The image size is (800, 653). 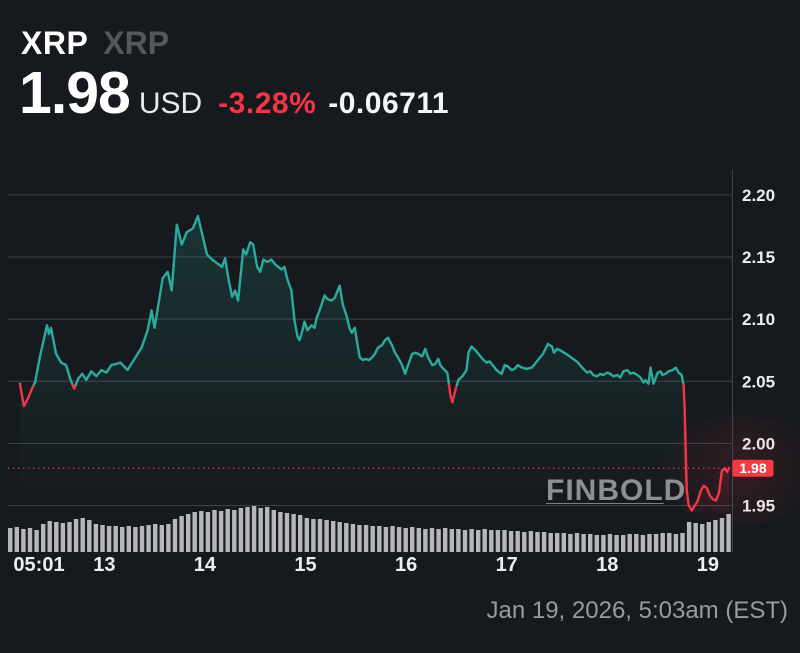 What do you see at coordinates (104, 565) in the screenshot?
I see `x-axis-label: 13` at bounding box center [104, 565].